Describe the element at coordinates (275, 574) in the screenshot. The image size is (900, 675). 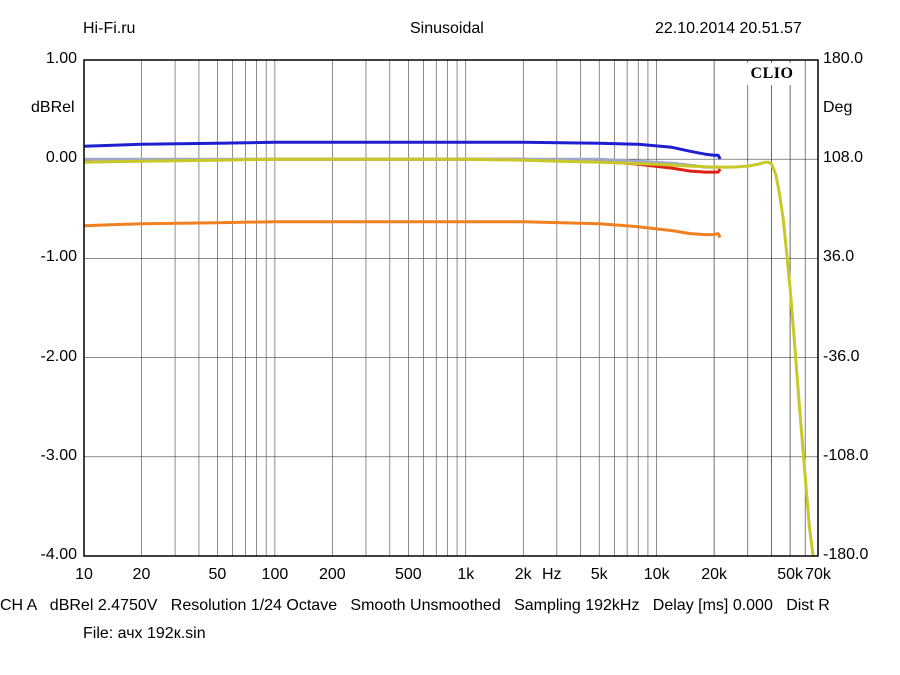
I see `x-tick-label: 100` at that location.